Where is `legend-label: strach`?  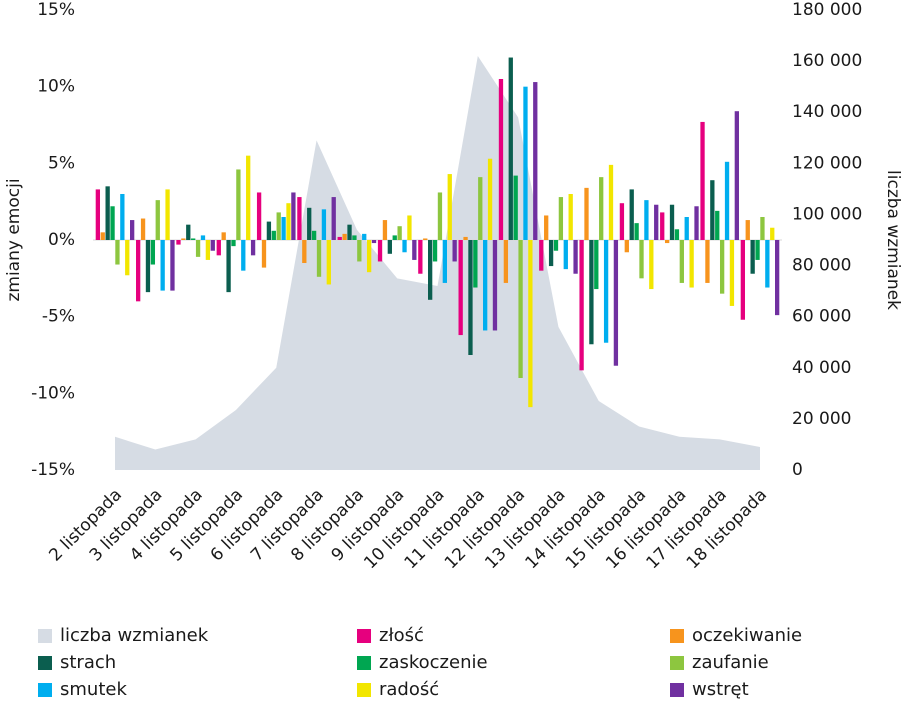 legend-label: strach is located at coordinates (88, 662).